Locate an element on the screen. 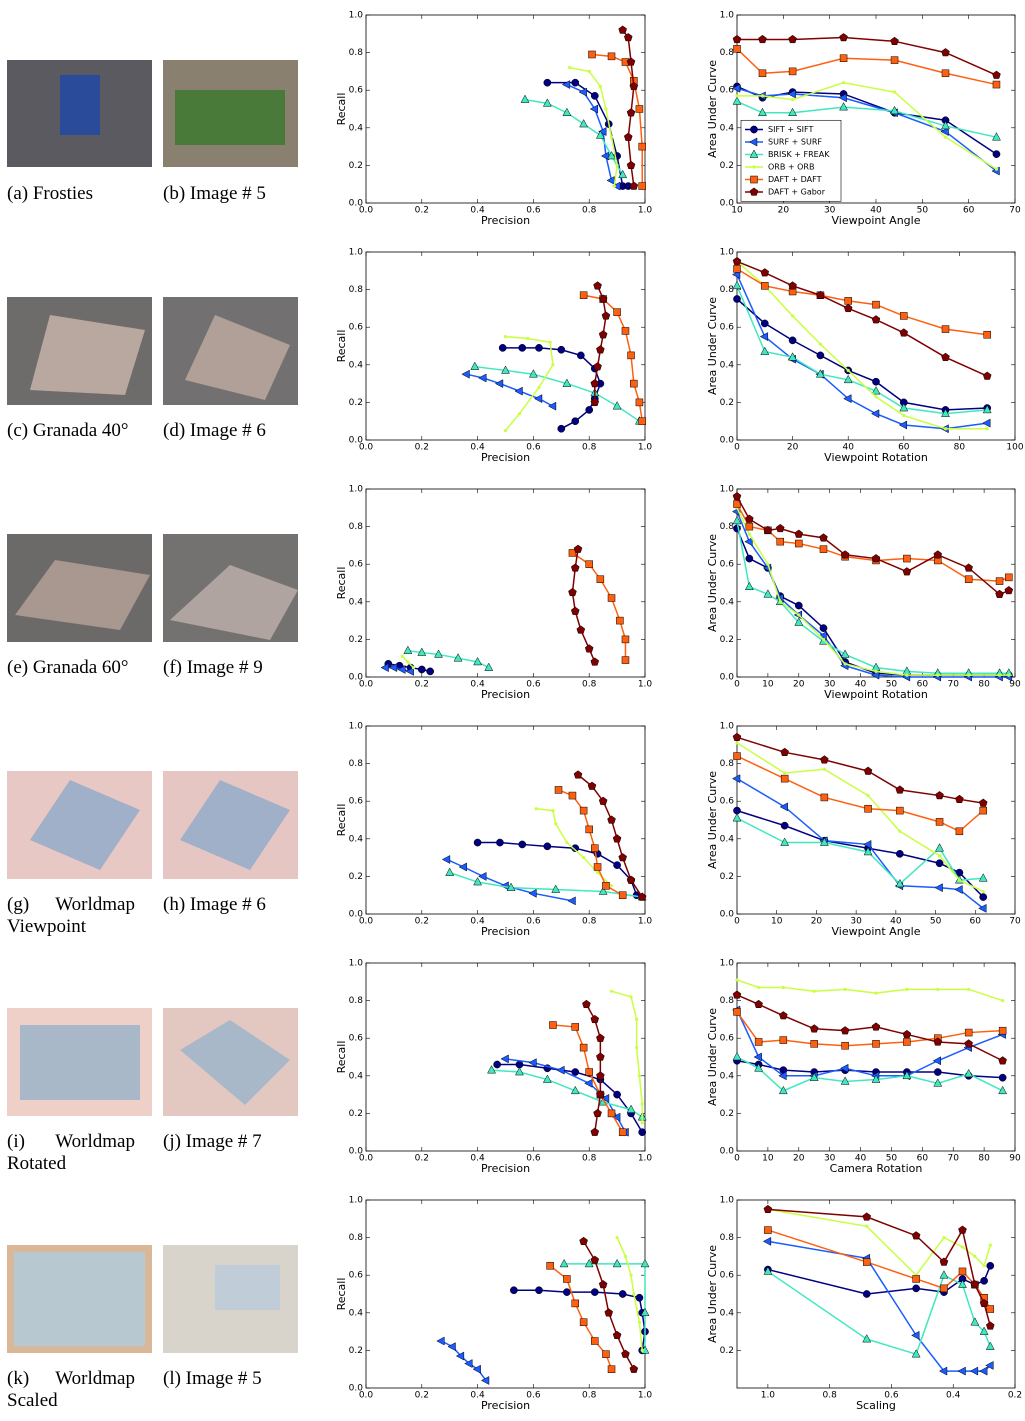 The width and height of the screenshot is (1025, 1421). x-tick-label: 0.8 is located at coordinates (589, 685).